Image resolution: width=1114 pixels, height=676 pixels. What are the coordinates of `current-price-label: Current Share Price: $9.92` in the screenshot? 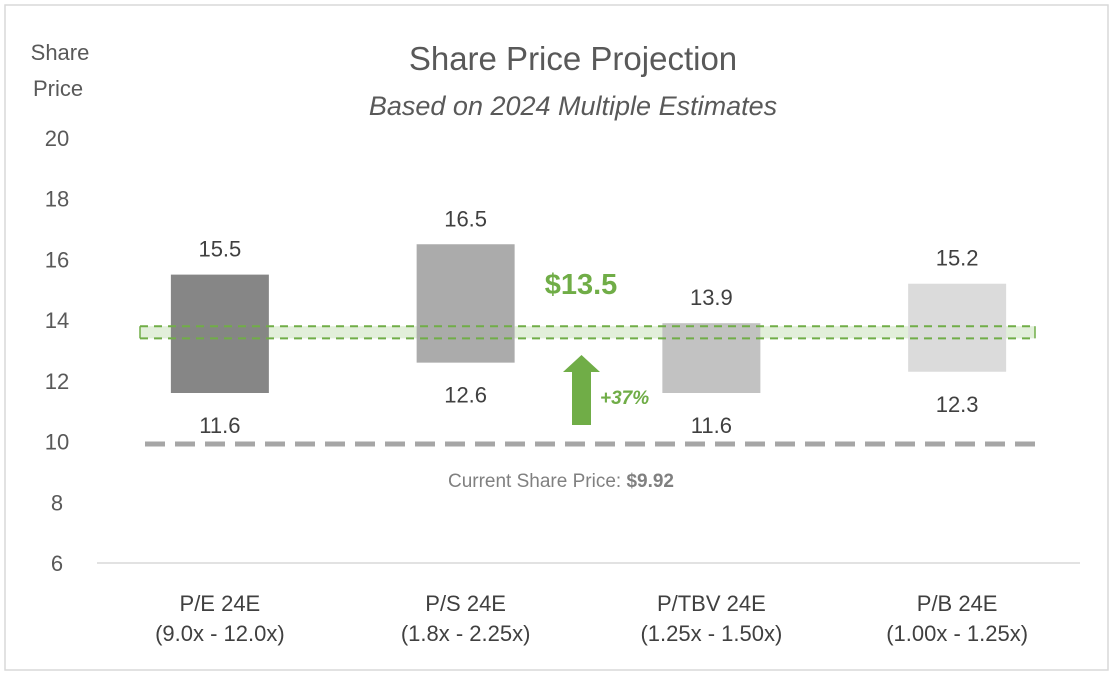 It's located at (561, 481).